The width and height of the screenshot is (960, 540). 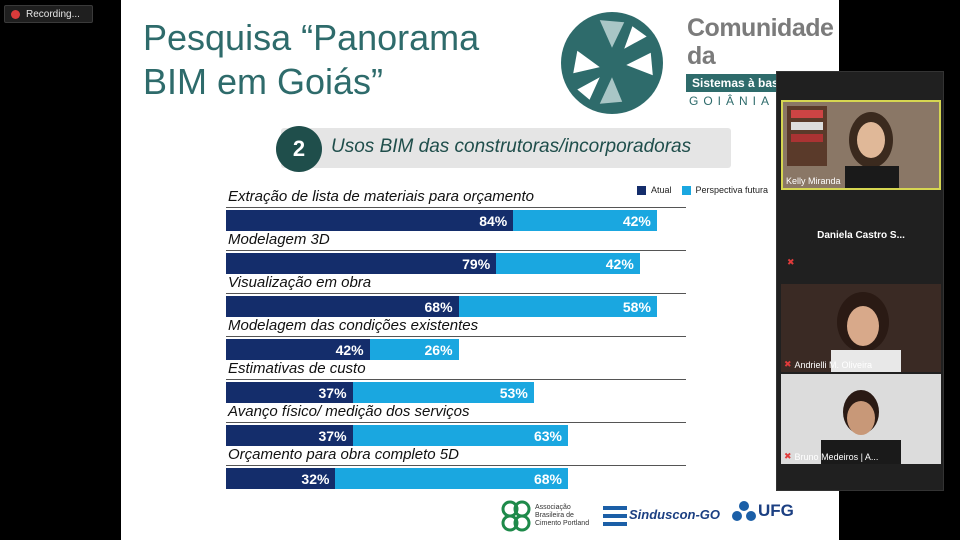 I want to click on bar-category-label: Orçamento para obra completo 5D, so click(x=343, y=454).